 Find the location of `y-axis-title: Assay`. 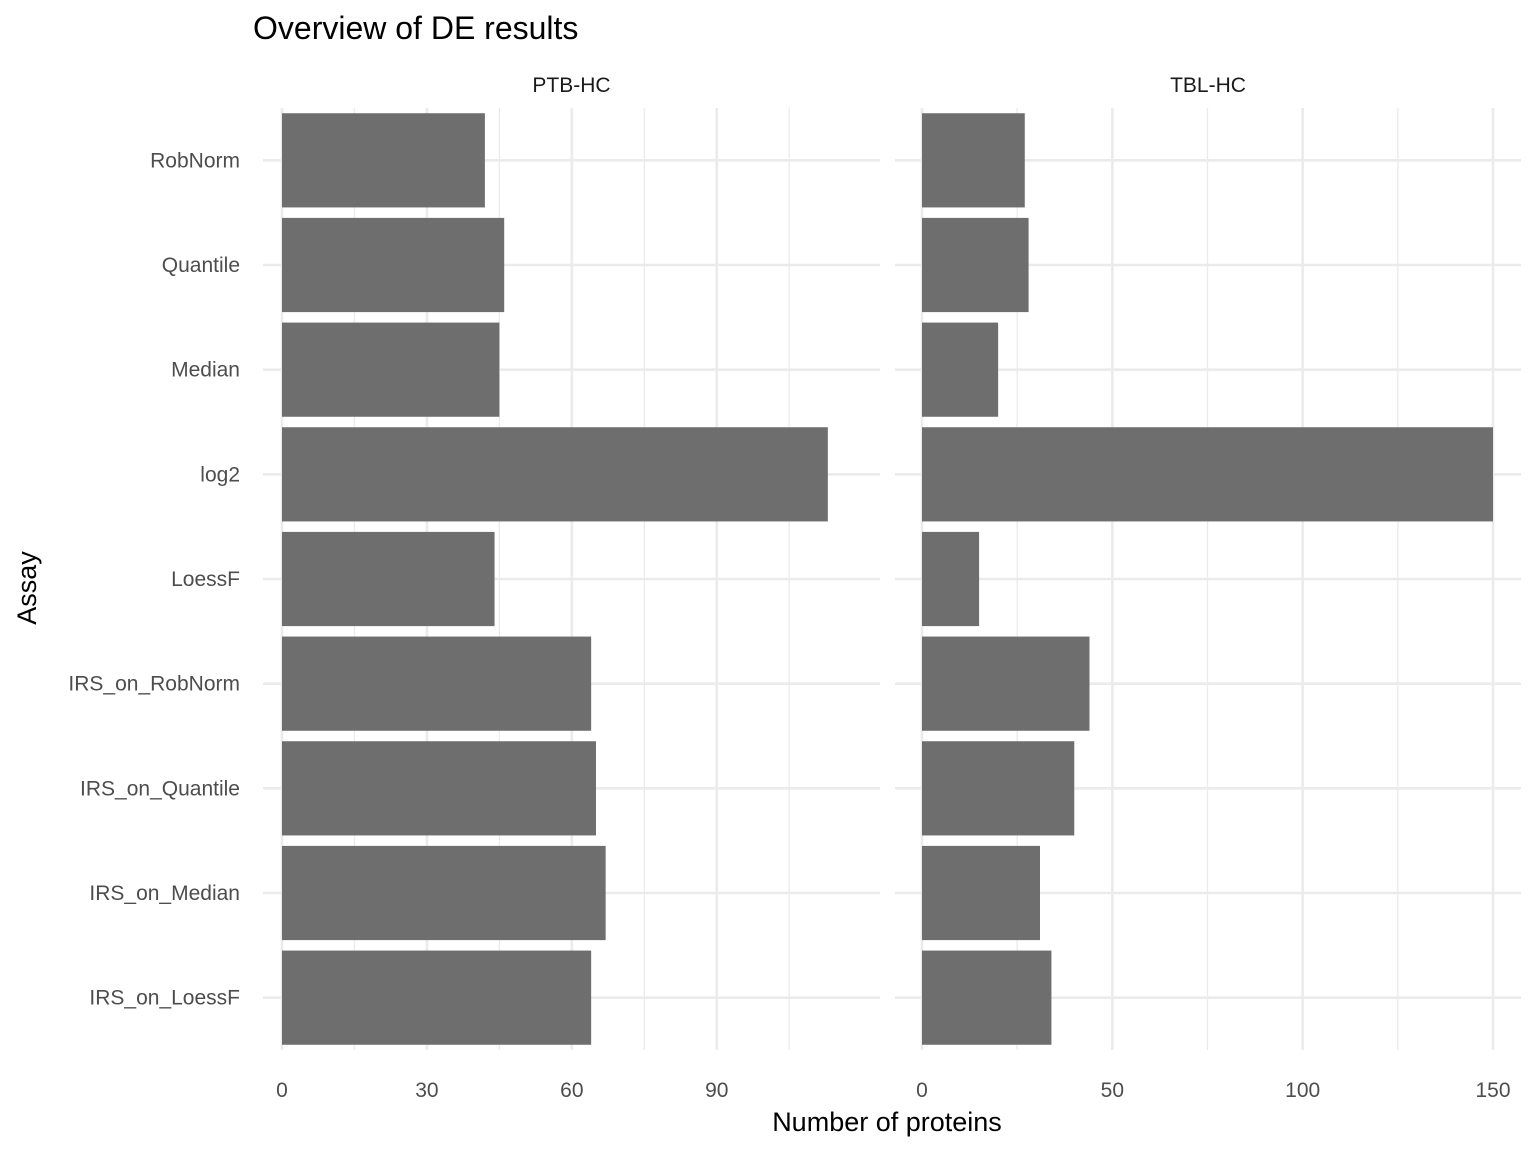

y-axis-title: Assay is located at coordinates (27, 588).